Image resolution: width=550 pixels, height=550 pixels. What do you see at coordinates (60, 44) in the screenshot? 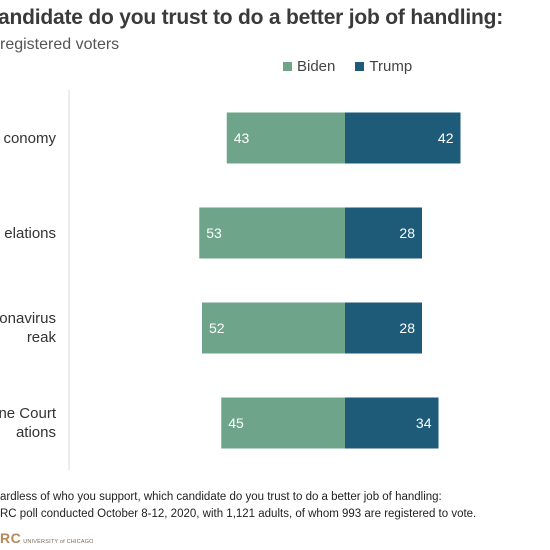
I see `chart-subtitle: registered voters` at bounding box center [60, 44].